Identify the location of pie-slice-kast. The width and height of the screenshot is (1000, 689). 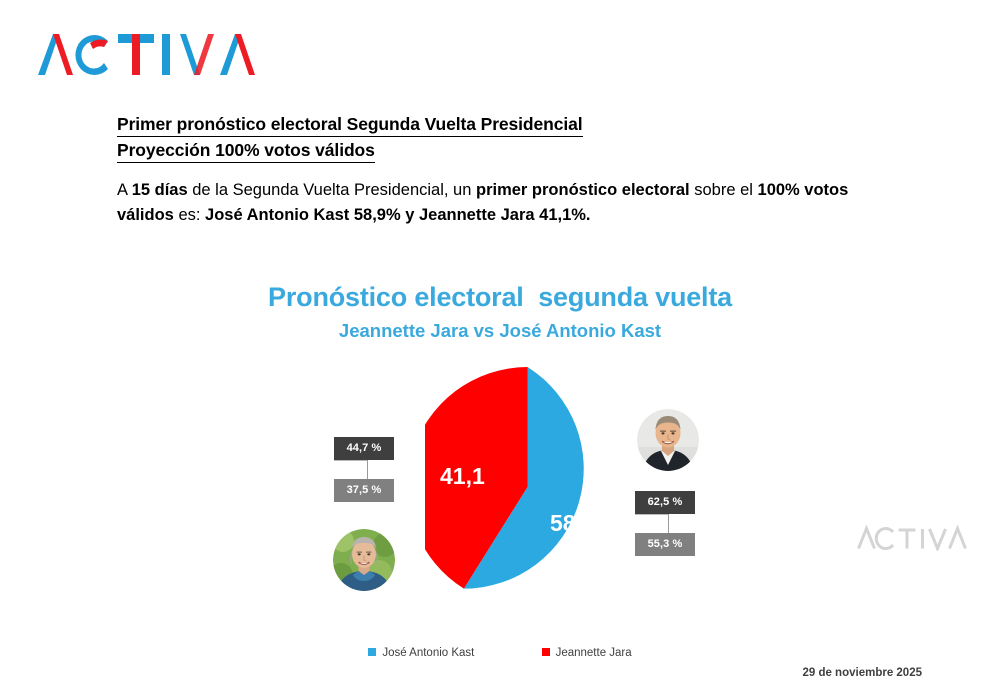
(523, 478).